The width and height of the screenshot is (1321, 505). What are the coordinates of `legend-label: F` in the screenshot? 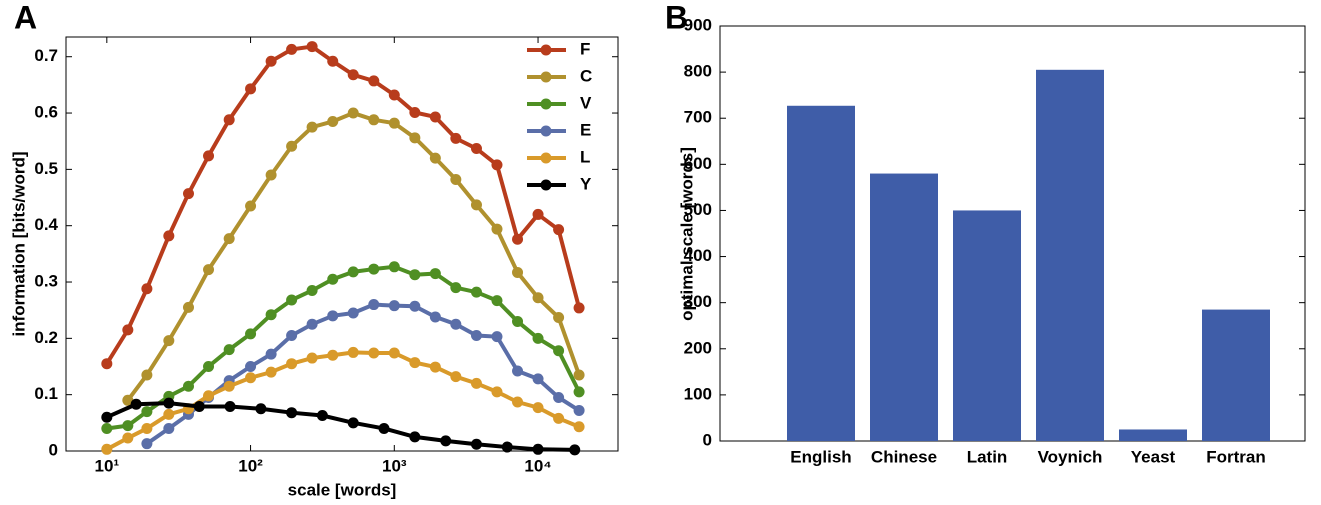 It's located at (585, 48).